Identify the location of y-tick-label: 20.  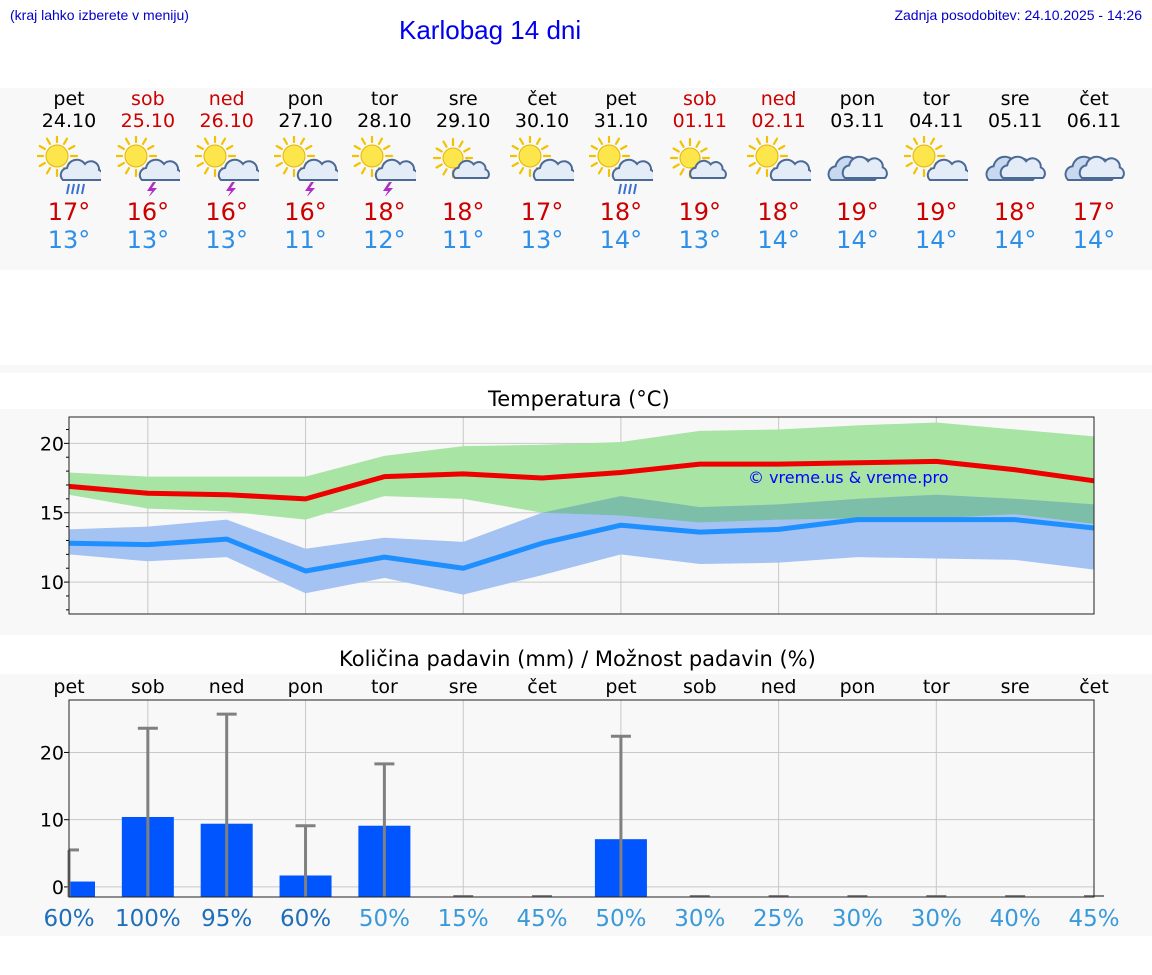
(52, 753).